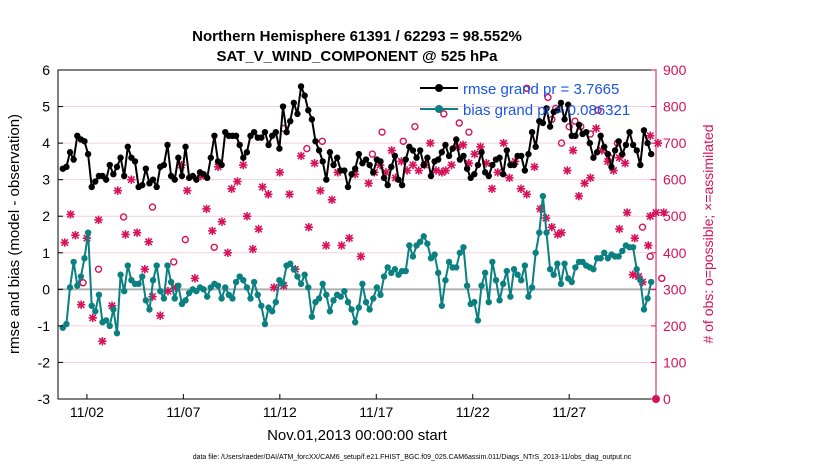 Image resolution: width=830 pixels, height=470 pixels. What do you see at coordinates (675, 180) in the screenshot?
I see `y2-tick-label: 600` at bounding box center [675, 180].